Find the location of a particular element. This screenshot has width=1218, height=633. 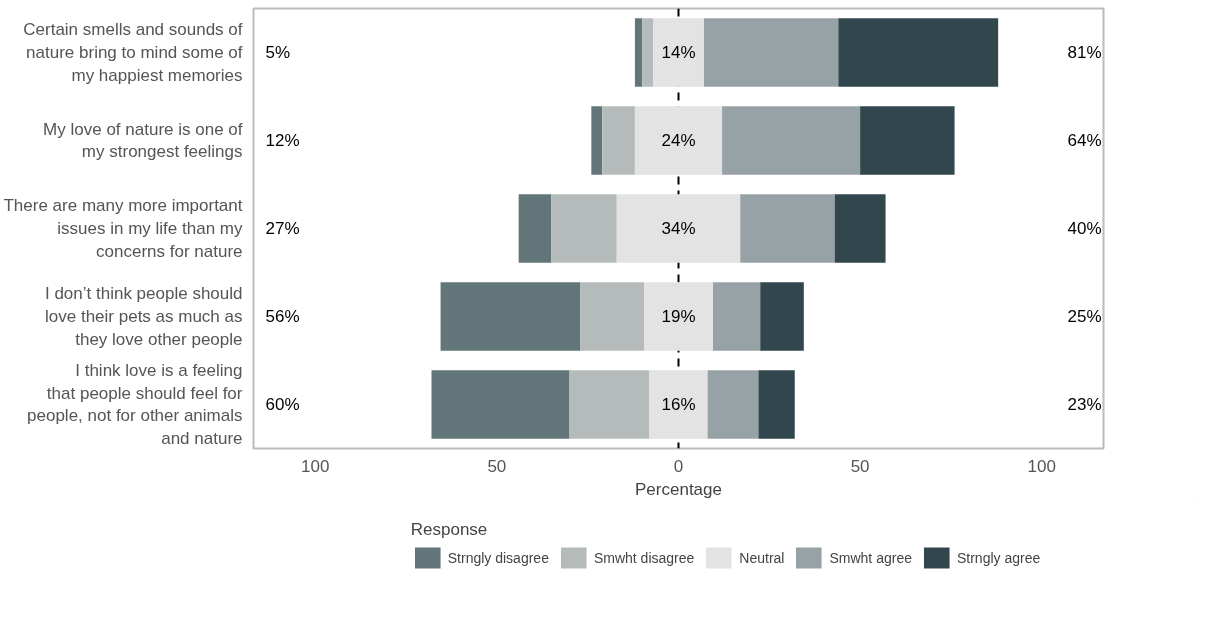

data-label: 14% is located at coordinates (678, 52).